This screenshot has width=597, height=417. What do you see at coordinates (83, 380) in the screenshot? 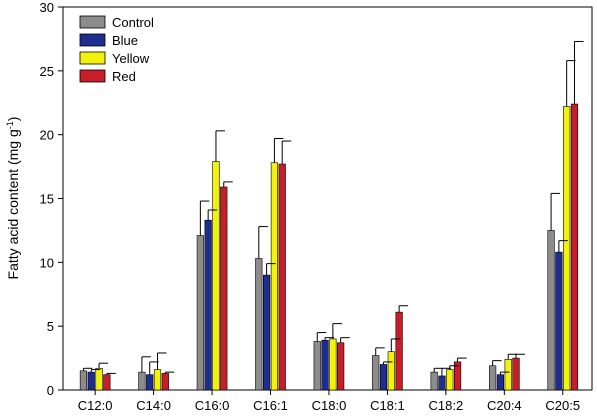
I see `bar-control-C12:0` at bounding box center [83, 380].